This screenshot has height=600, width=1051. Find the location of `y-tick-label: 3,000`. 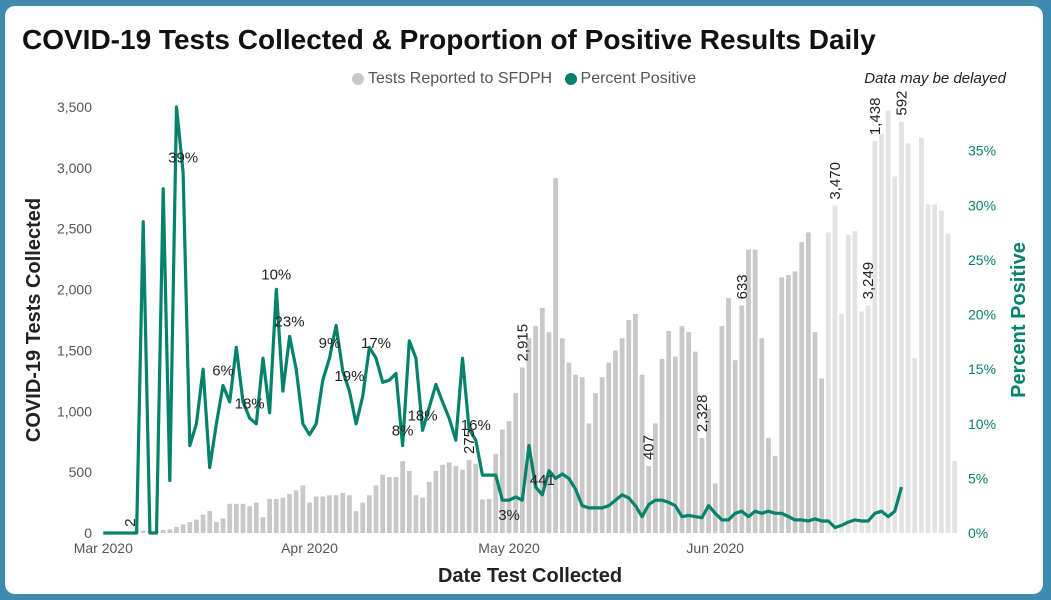

y-tick-label: 3,000 is located at coordinates (74, 168).